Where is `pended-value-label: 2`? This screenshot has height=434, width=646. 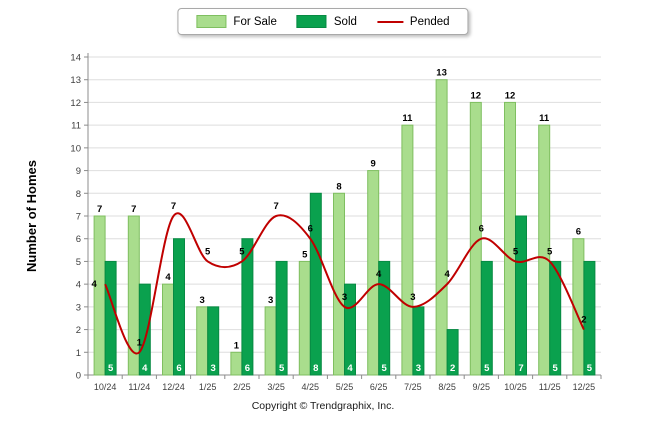 pended-value-label: 2 is located at coordinates (583, 320).